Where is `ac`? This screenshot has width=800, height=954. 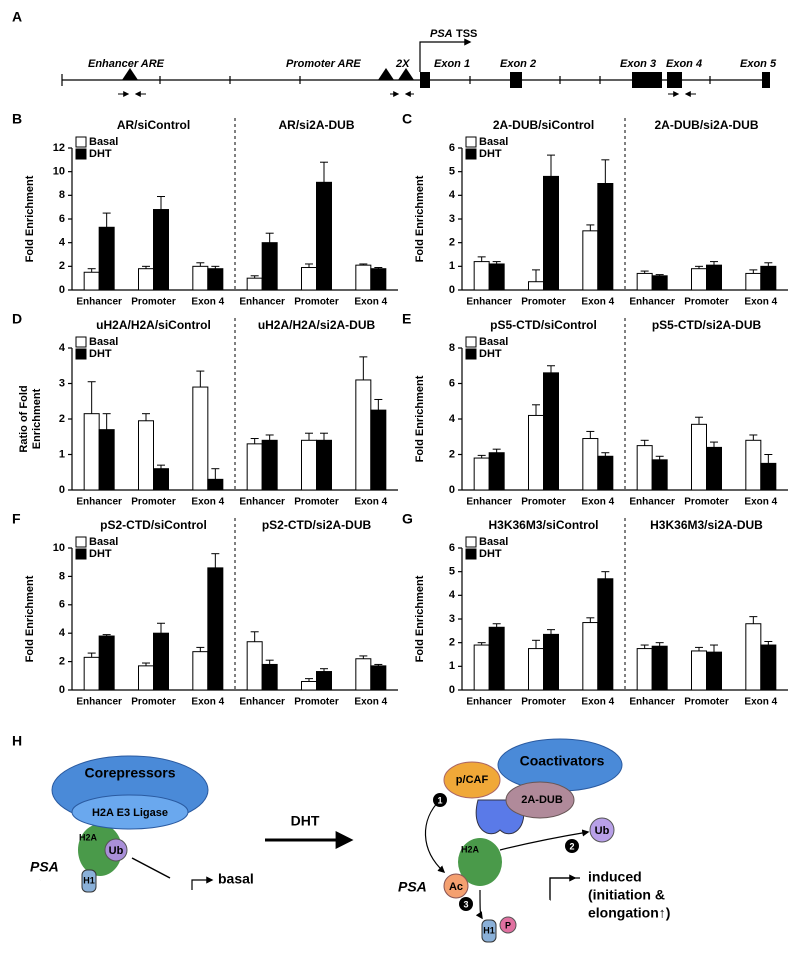
ac is located at coordinates (456, 886).